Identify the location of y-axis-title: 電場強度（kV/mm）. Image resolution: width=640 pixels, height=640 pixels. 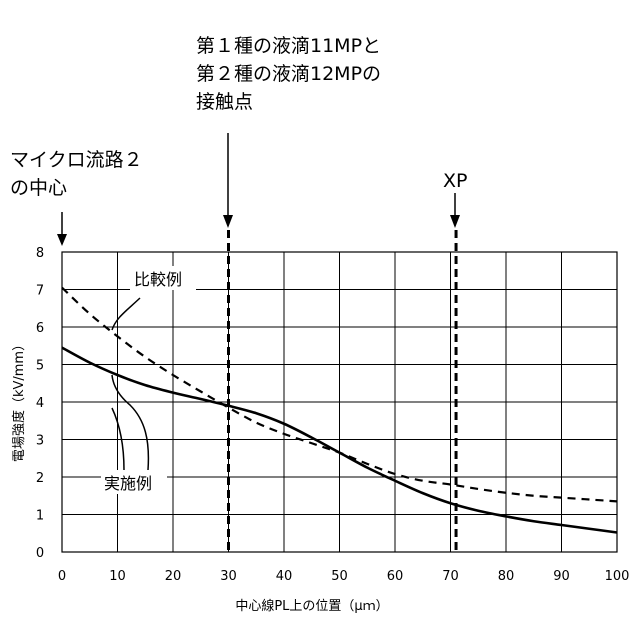
(19, 400).